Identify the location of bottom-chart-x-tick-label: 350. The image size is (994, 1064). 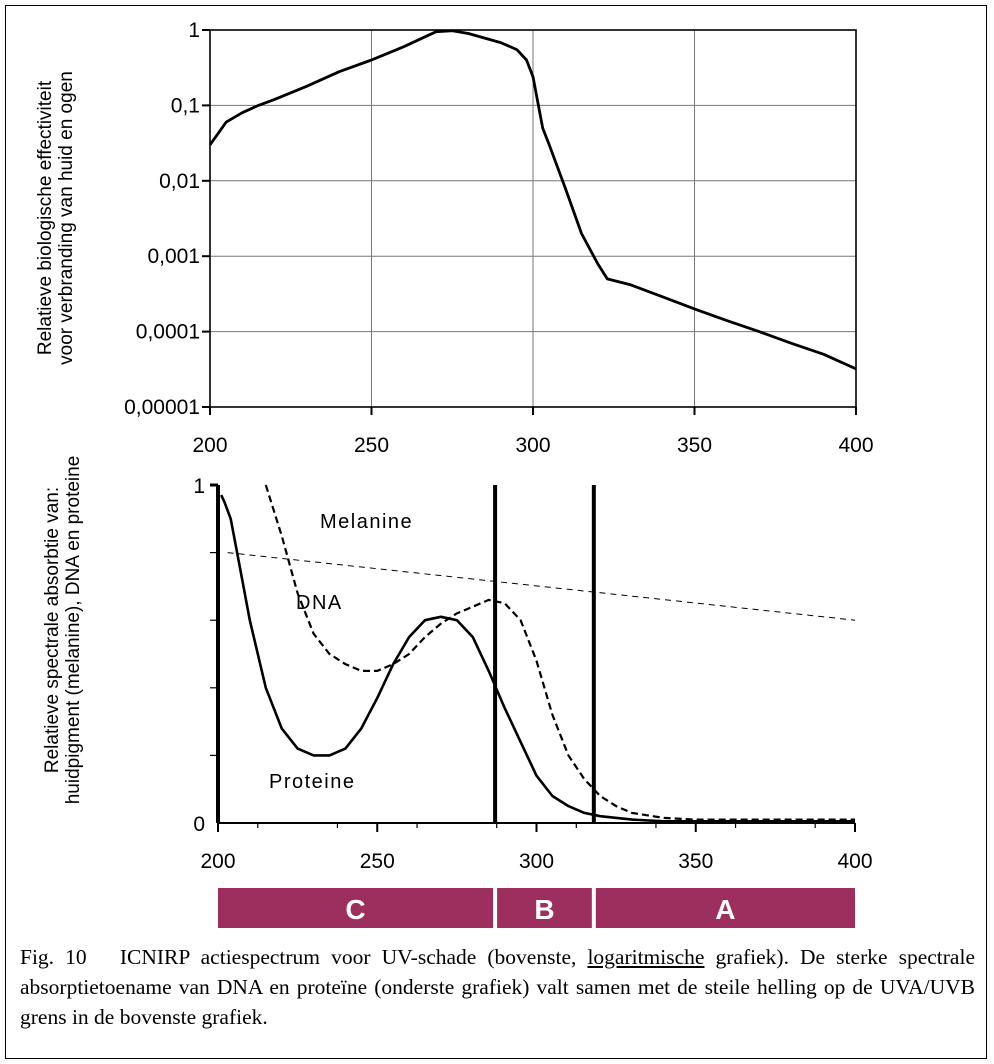
(695, 861).